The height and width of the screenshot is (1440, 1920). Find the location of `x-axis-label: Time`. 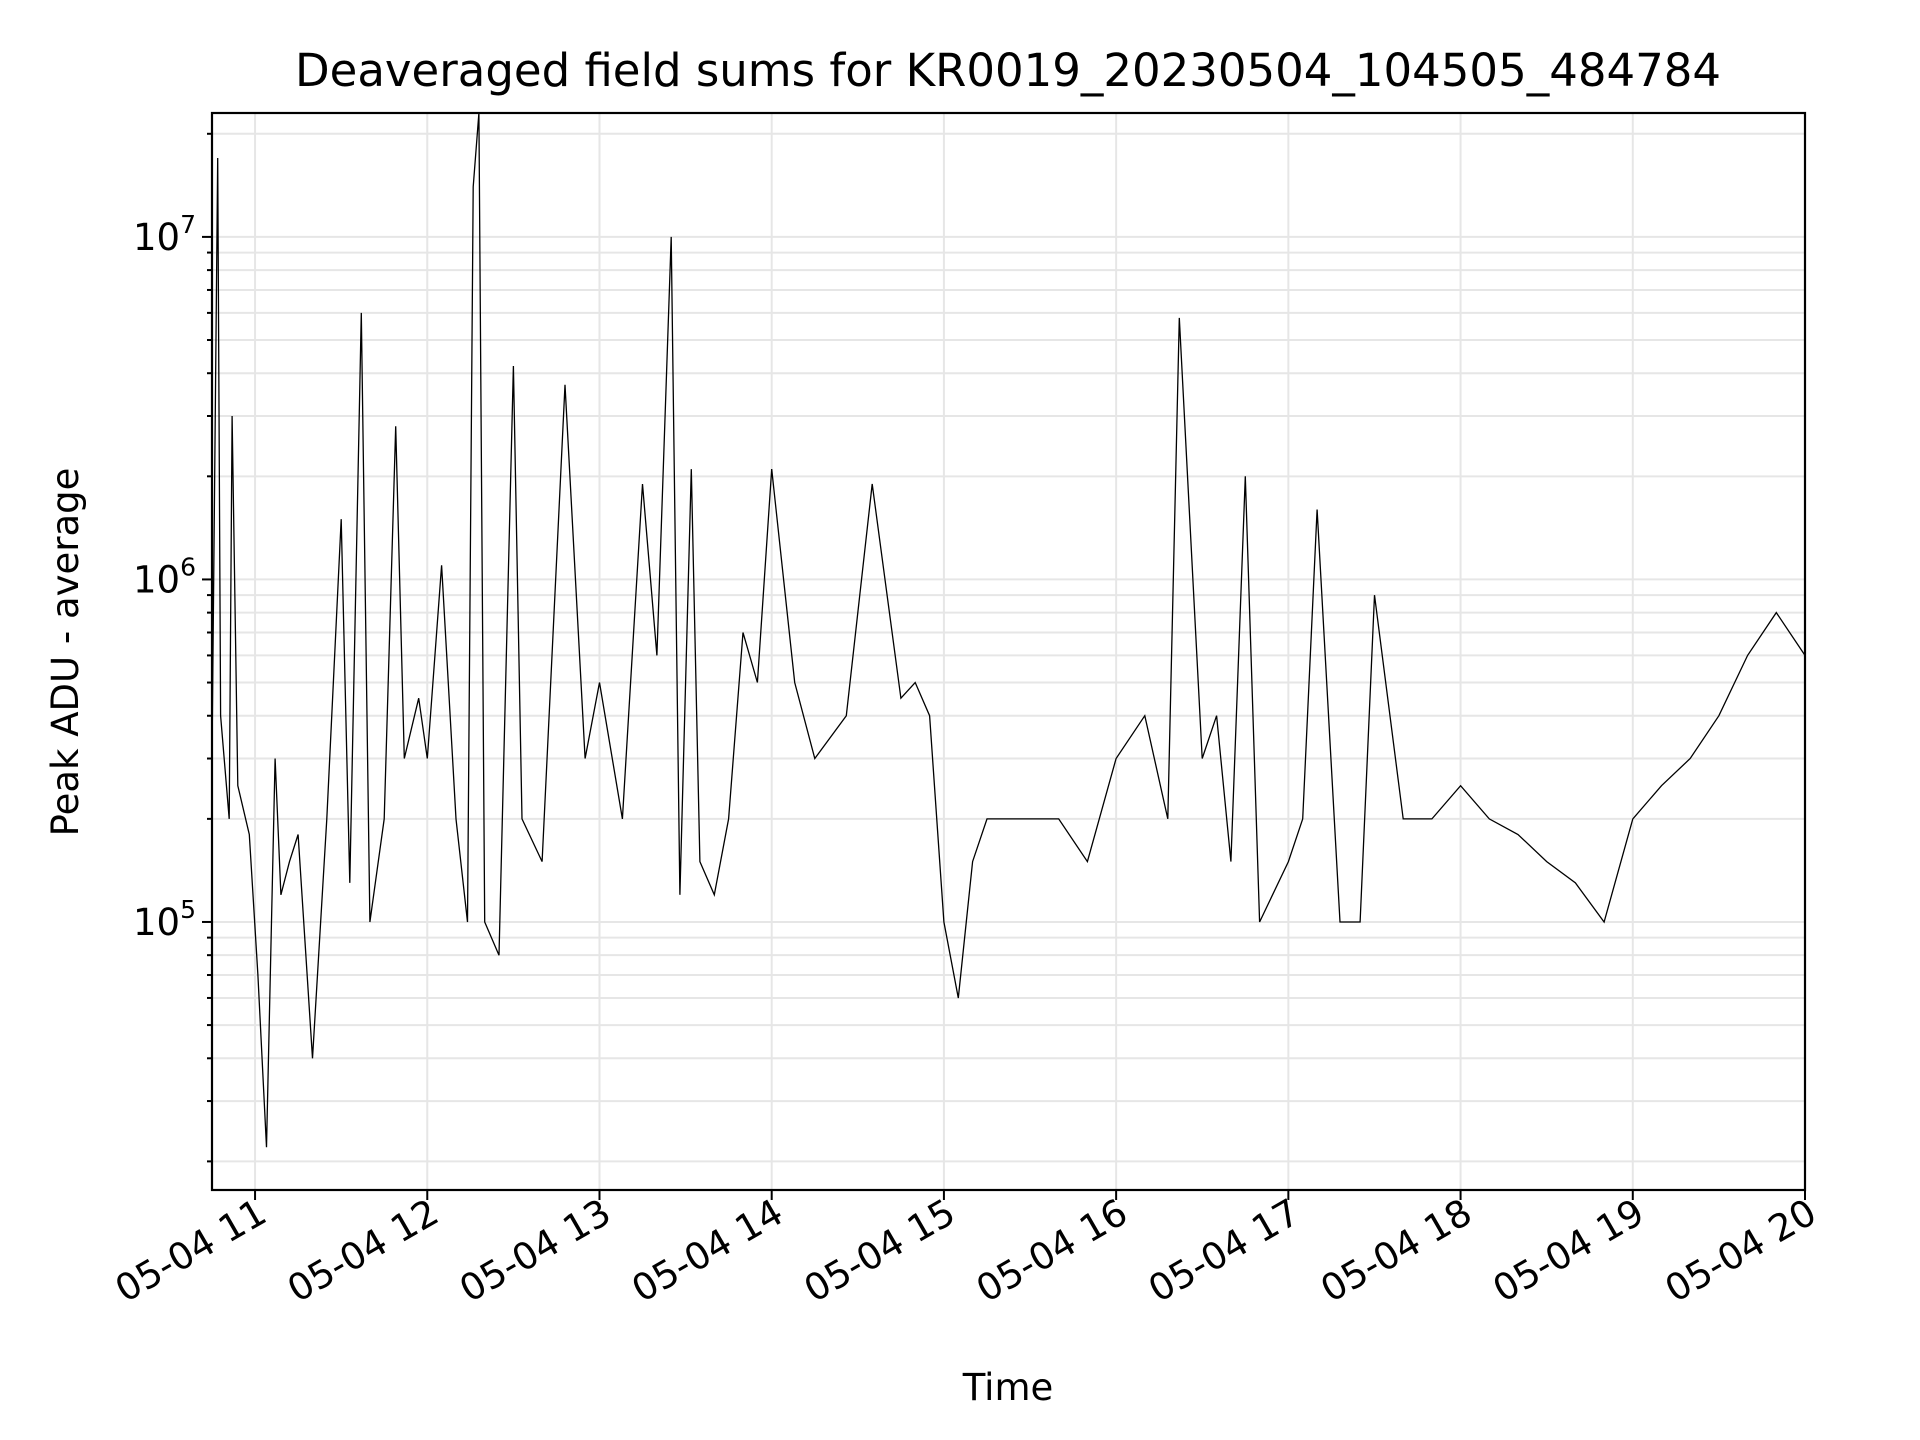

x-axis-label: Time is located at coordinates (1008, 1387).